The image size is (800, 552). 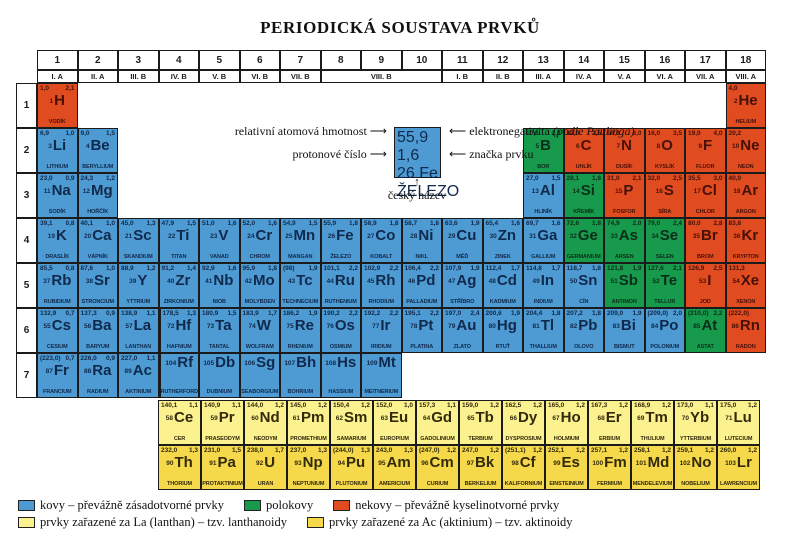 I want to click on element-values: 118,7 1,8, so click(x=584, y=268).